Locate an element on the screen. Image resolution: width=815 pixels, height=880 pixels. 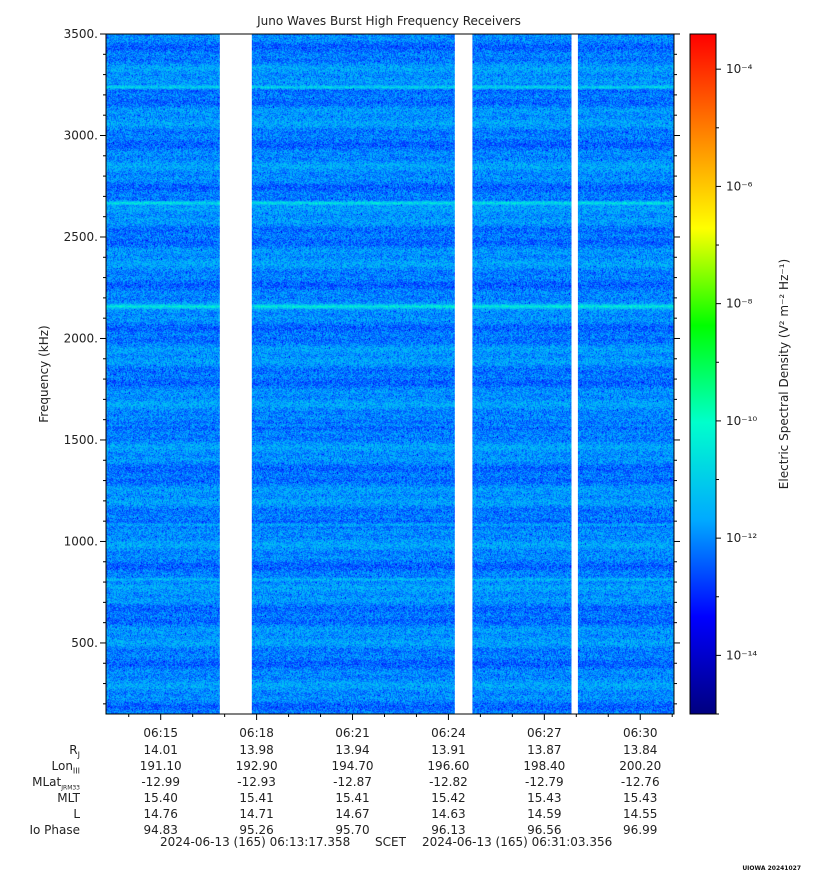
ephemeris-value: 13.91 is located at coordinates (448, 750).